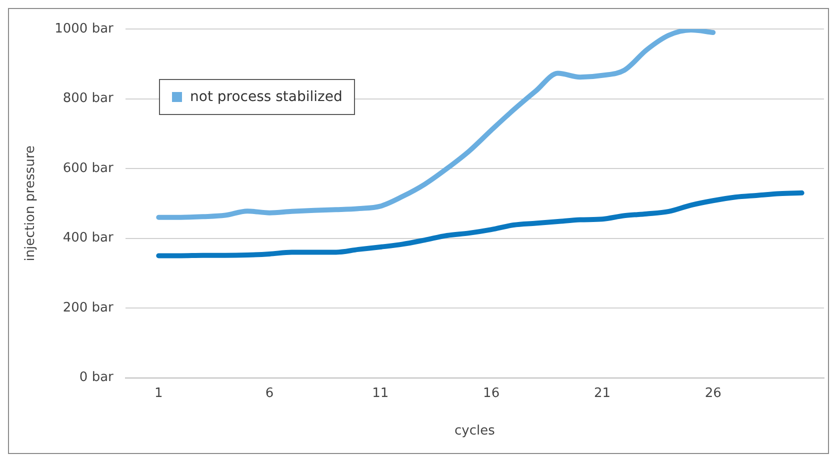 This screenshot has height=462, width=837. I want to click on x-tick-label: 16, so click(491, 393).